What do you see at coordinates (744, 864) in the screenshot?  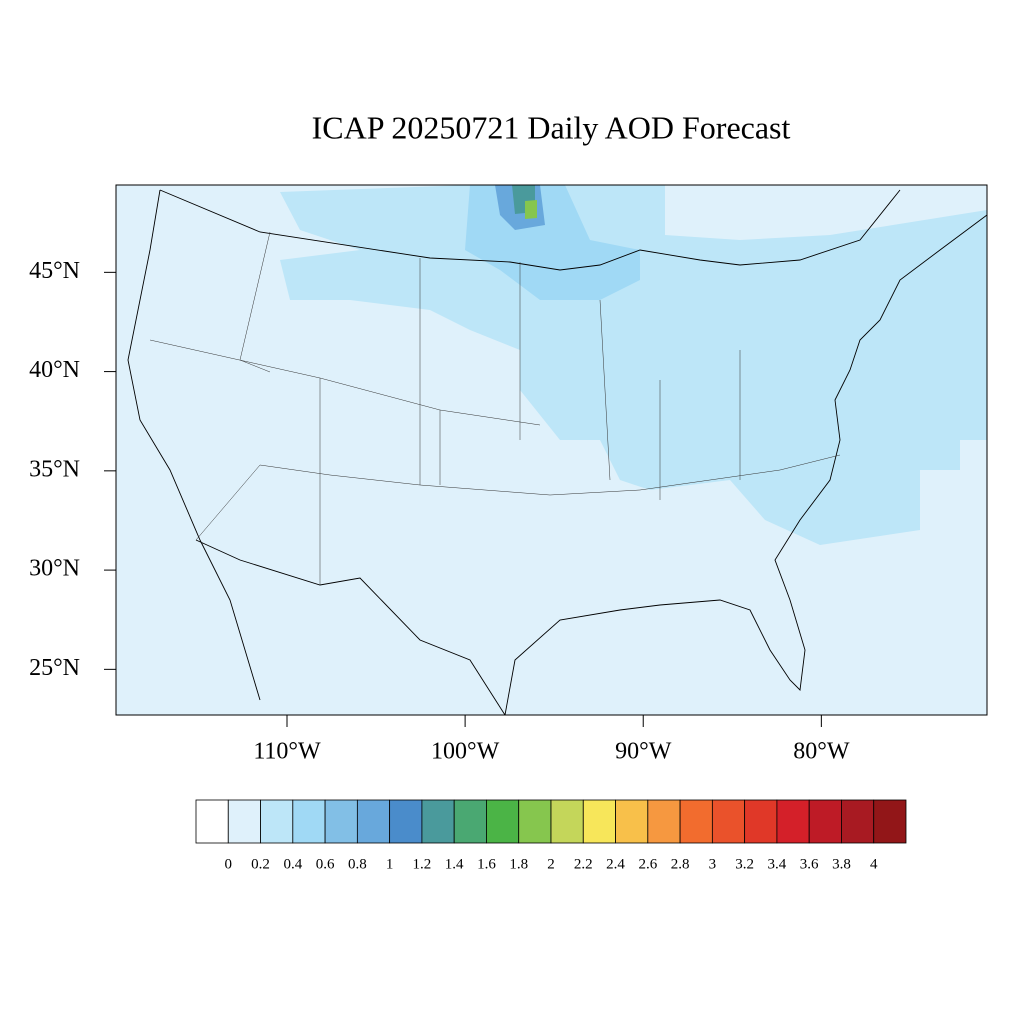 I see `colorbar-label: 3.2` at bounding box center [744, 864].